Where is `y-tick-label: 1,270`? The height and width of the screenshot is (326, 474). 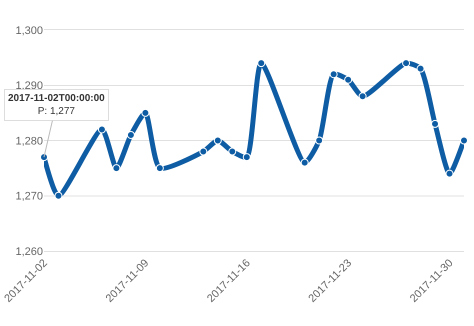
y-tick-label: 1,270 is located at coordinates (29, 196).